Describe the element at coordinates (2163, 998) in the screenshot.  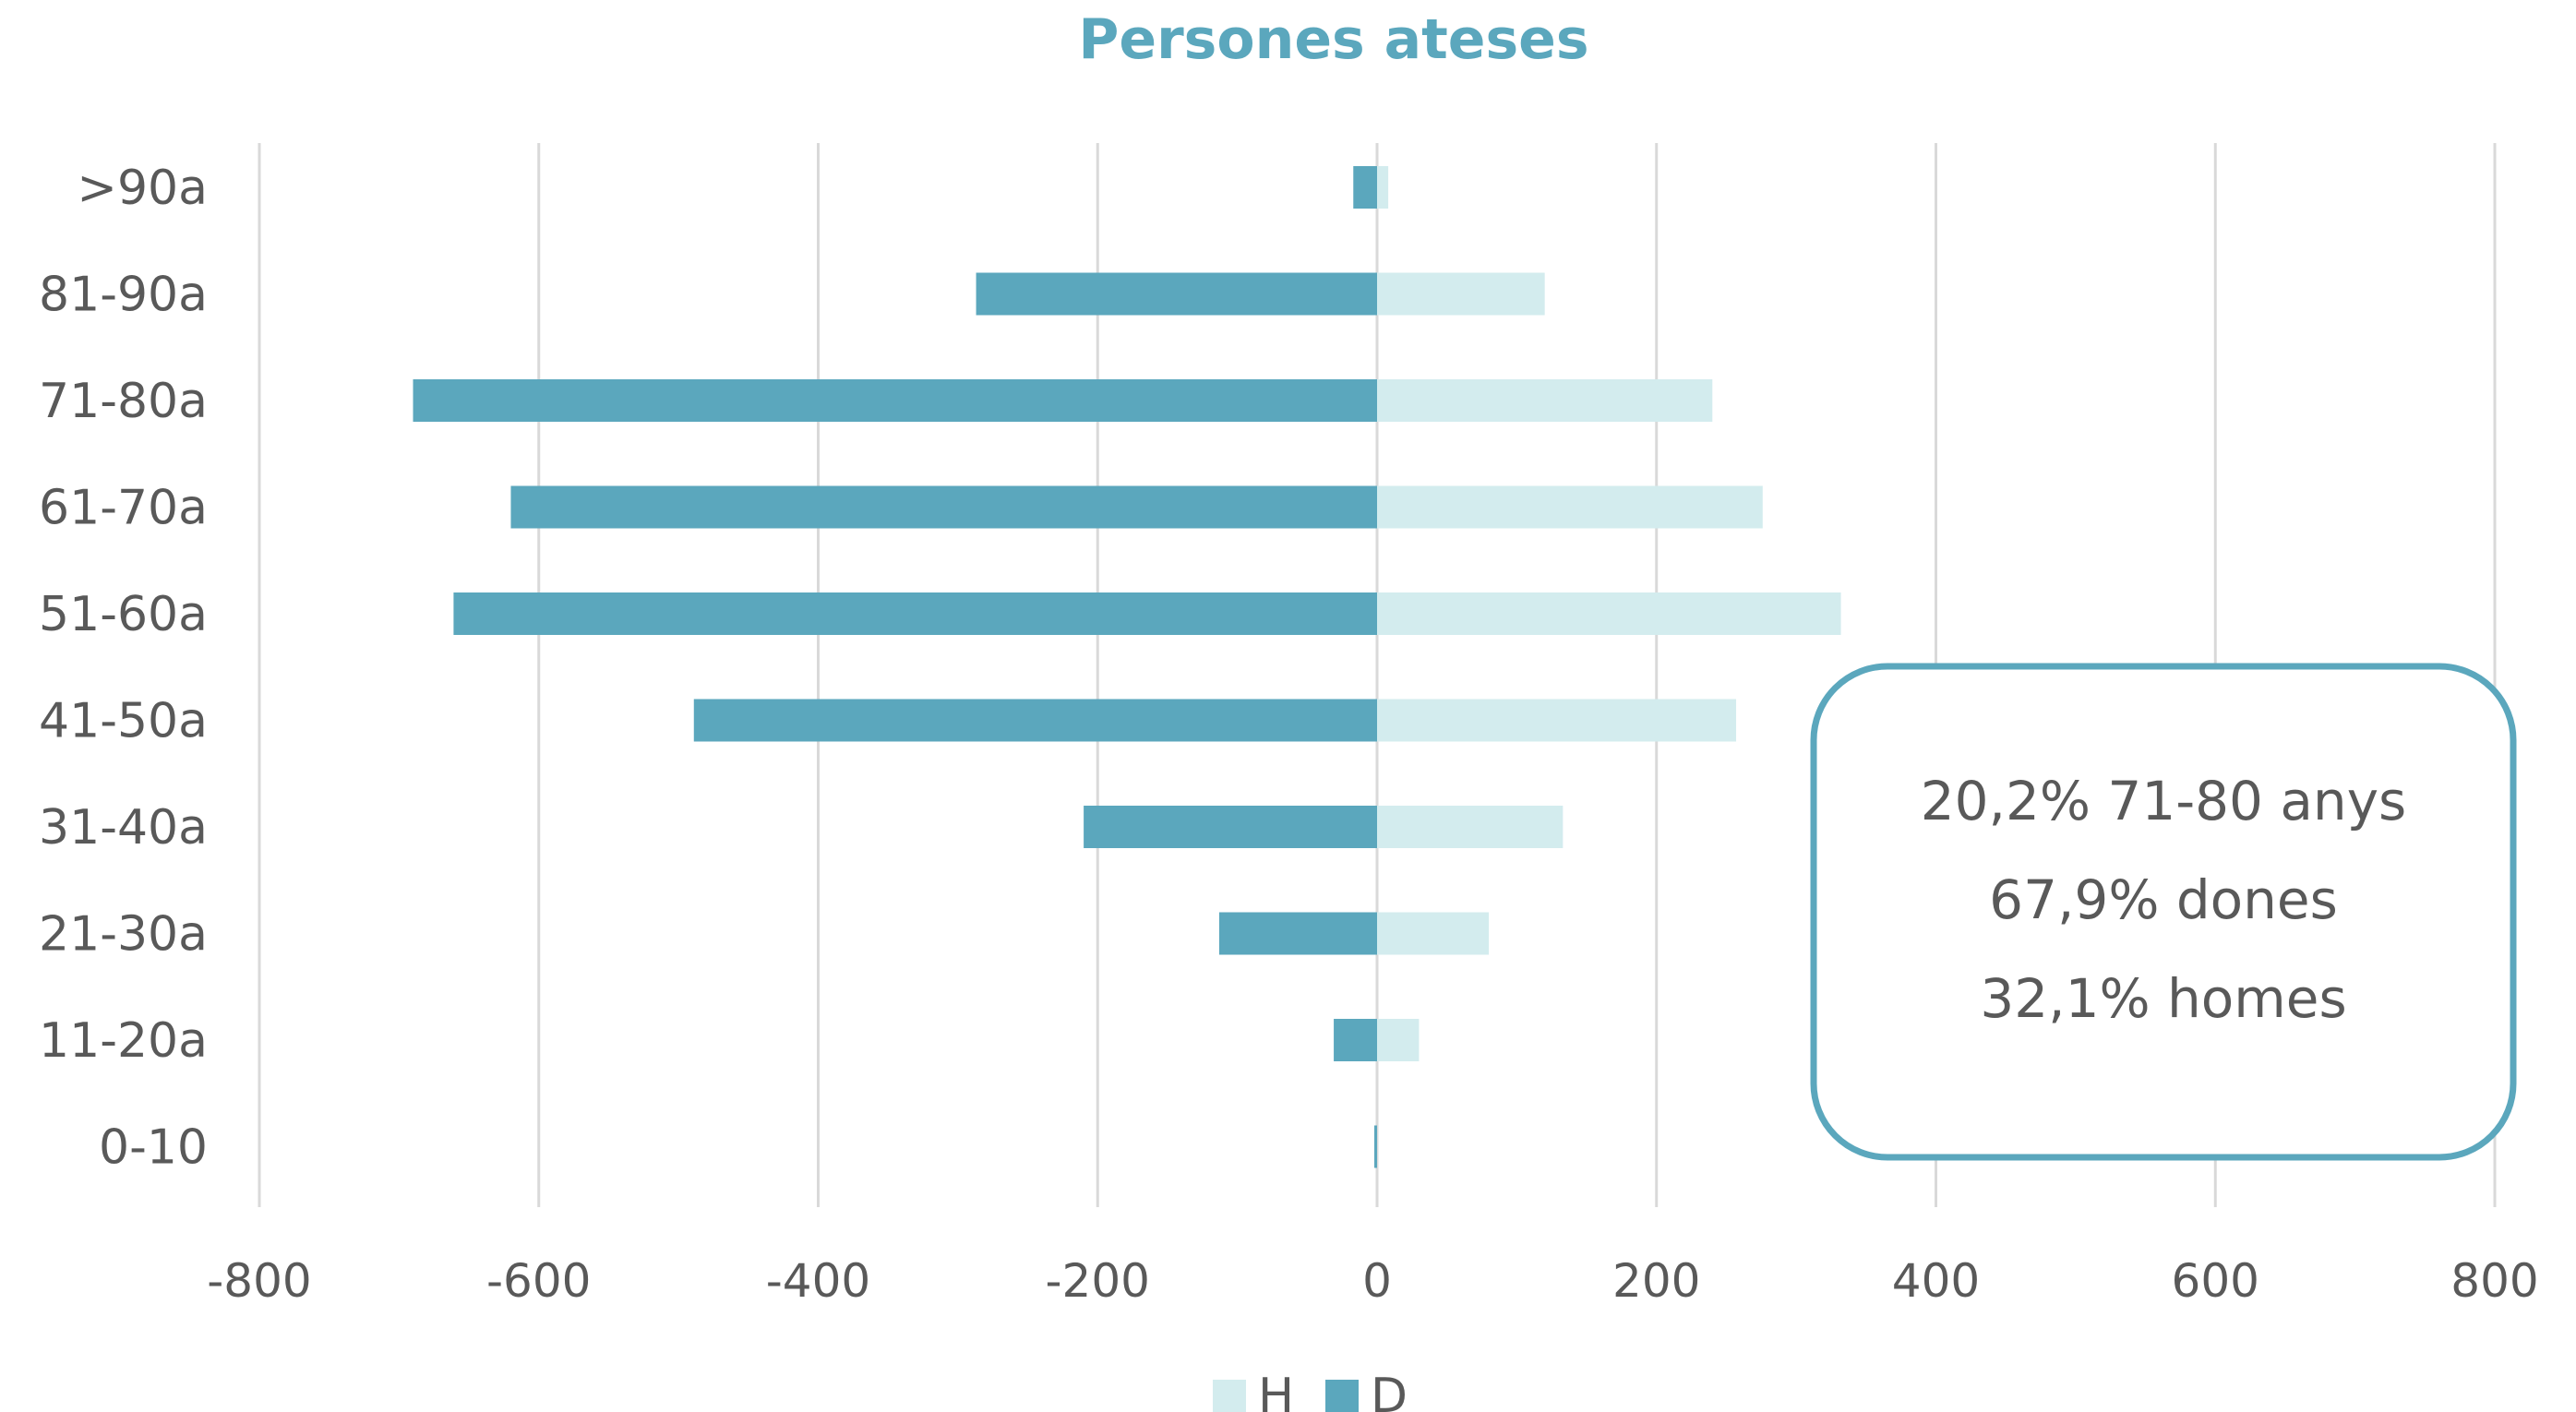
I see `annotation-line: 32,1% homes` at that location.